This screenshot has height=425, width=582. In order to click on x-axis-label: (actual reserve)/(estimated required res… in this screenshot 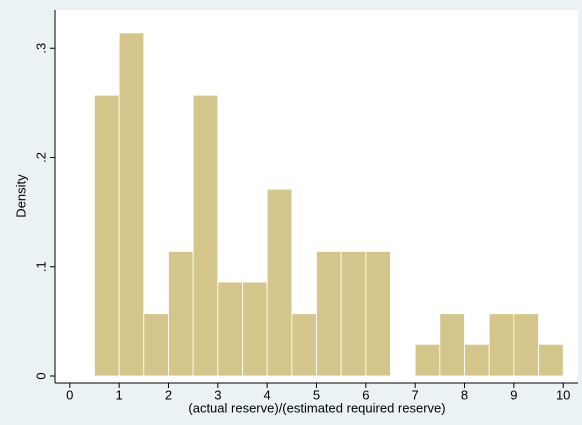, I will do `click(316, 407)`.